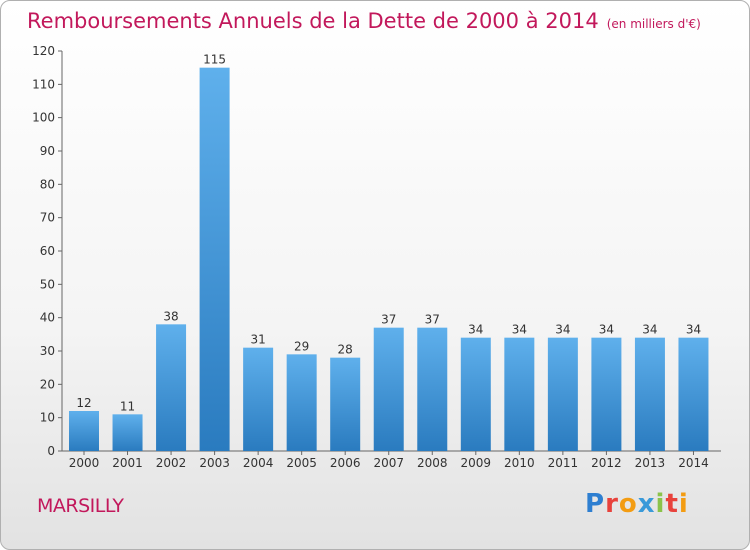 This screenshot has width=750, height=550. Describe the element at coordinates (301, 346) in the screenshot. I see `data-label: 29` at that location.